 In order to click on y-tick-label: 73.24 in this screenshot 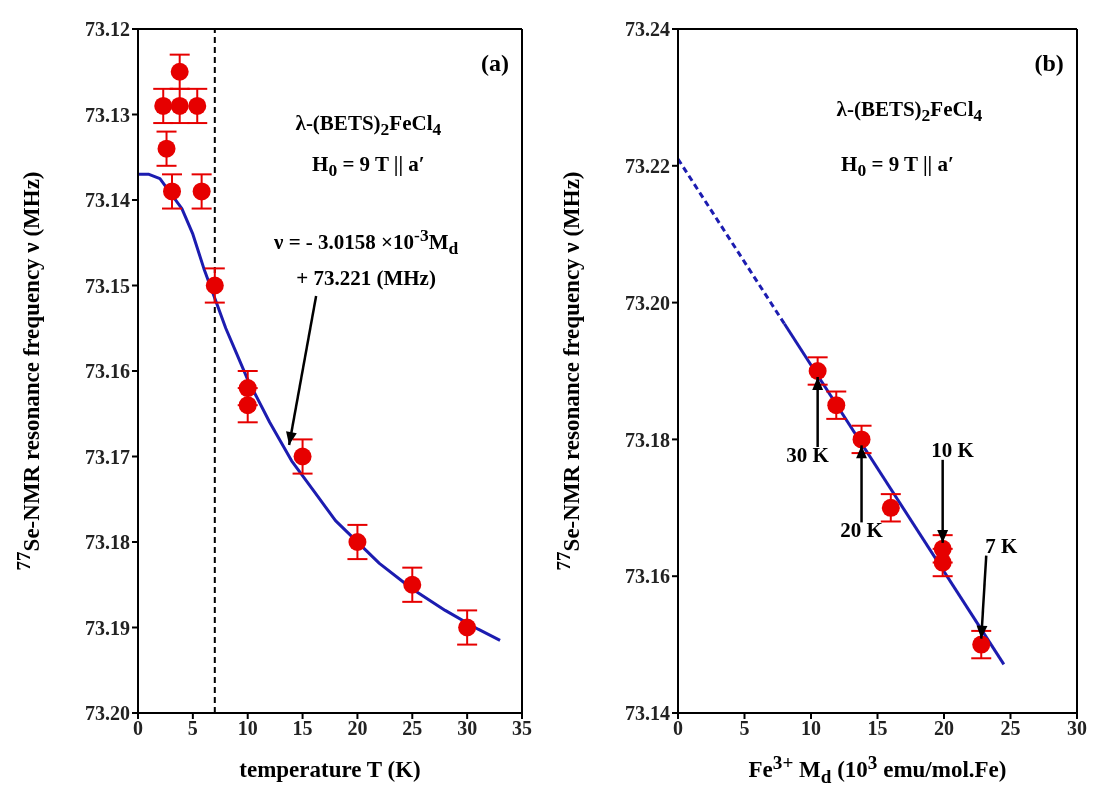, I will do `click(647, 29)`.